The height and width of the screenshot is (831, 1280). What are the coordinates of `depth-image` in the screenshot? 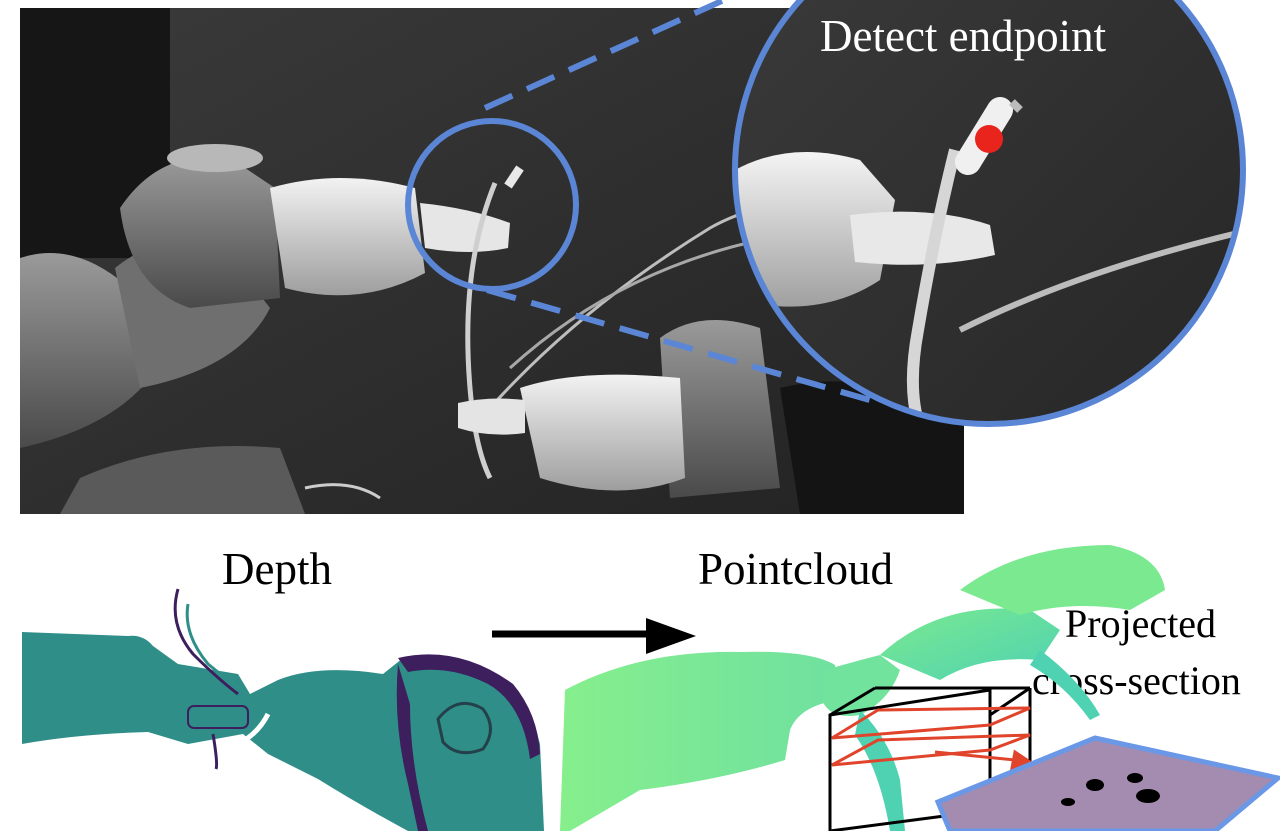 It's located at (283, 709).